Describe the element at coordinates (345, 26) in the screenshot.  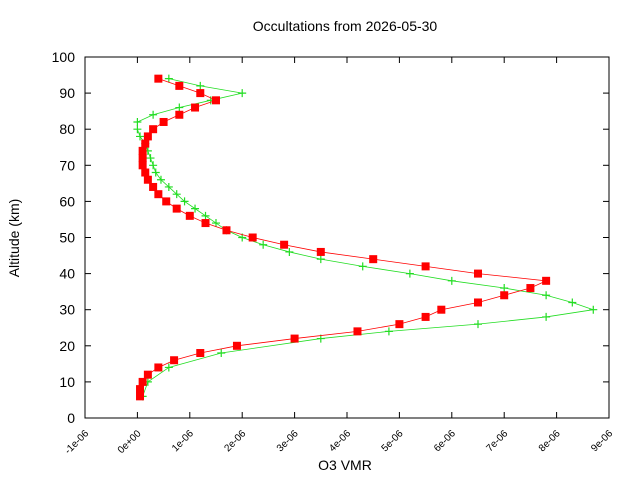
I see `chart-title: Occultations from 2026-05-30` at that location.